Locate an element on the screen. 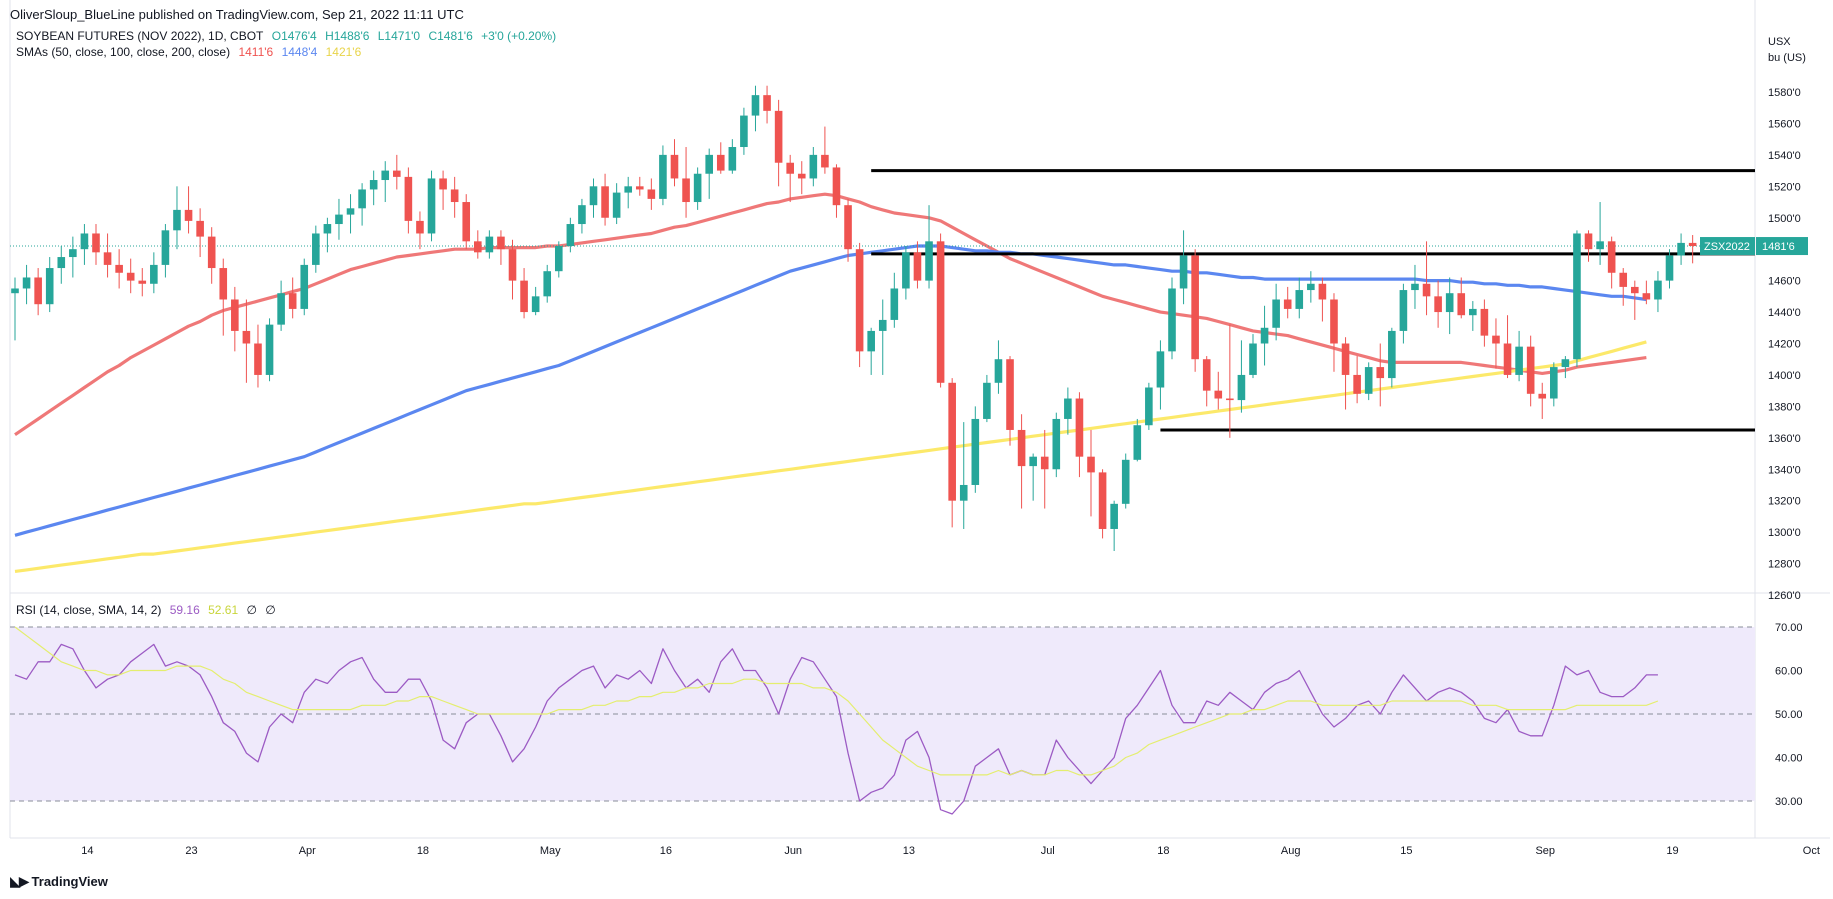  sma100-value: 1448'4 is located at coordinates (299, 52).